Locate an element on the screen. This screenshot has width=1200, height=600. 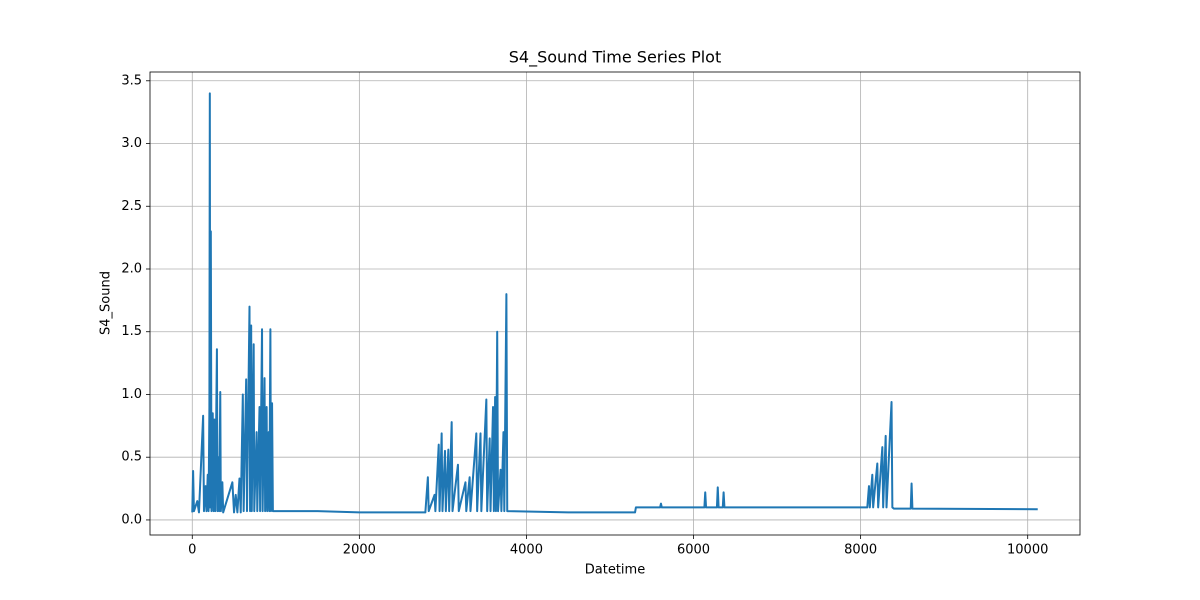
x-tick-label: 10000 is located at coordinates (1027, 550).